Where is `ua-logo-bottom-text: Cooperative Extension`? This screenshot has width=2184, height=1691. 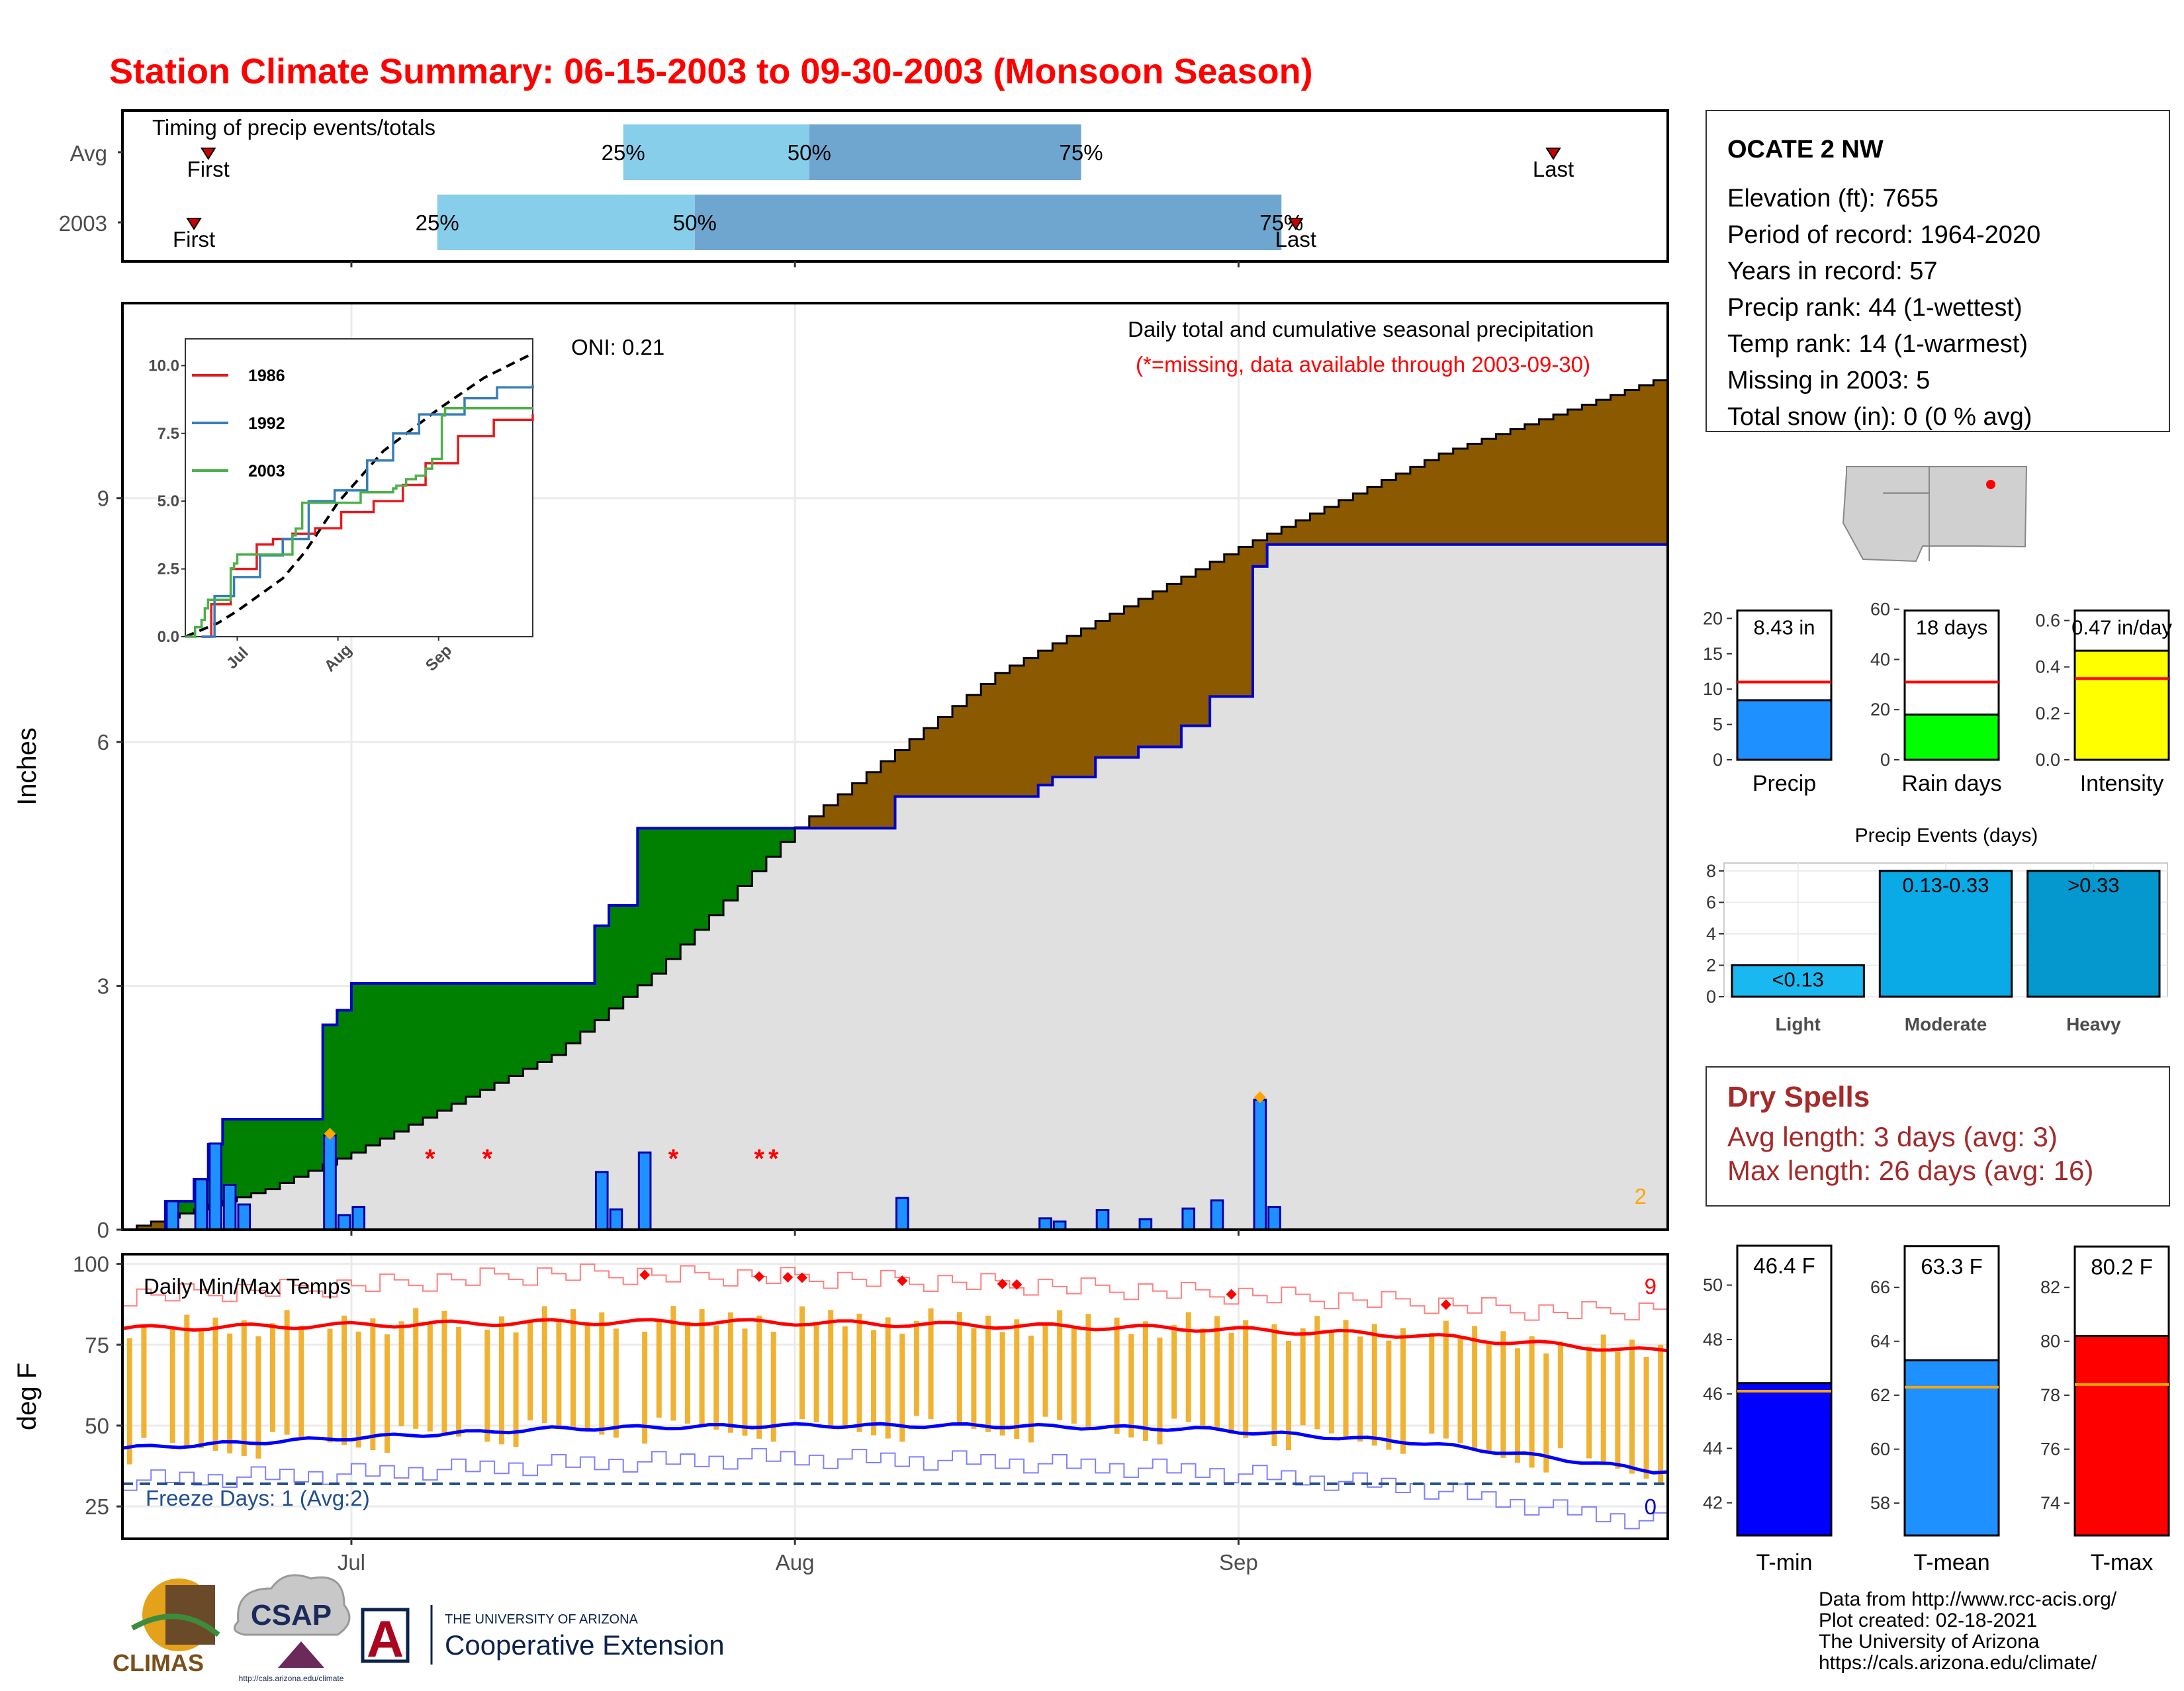
ua-logo-bottom-text: Cooperative Extension is located at coordinates (585, 1645).